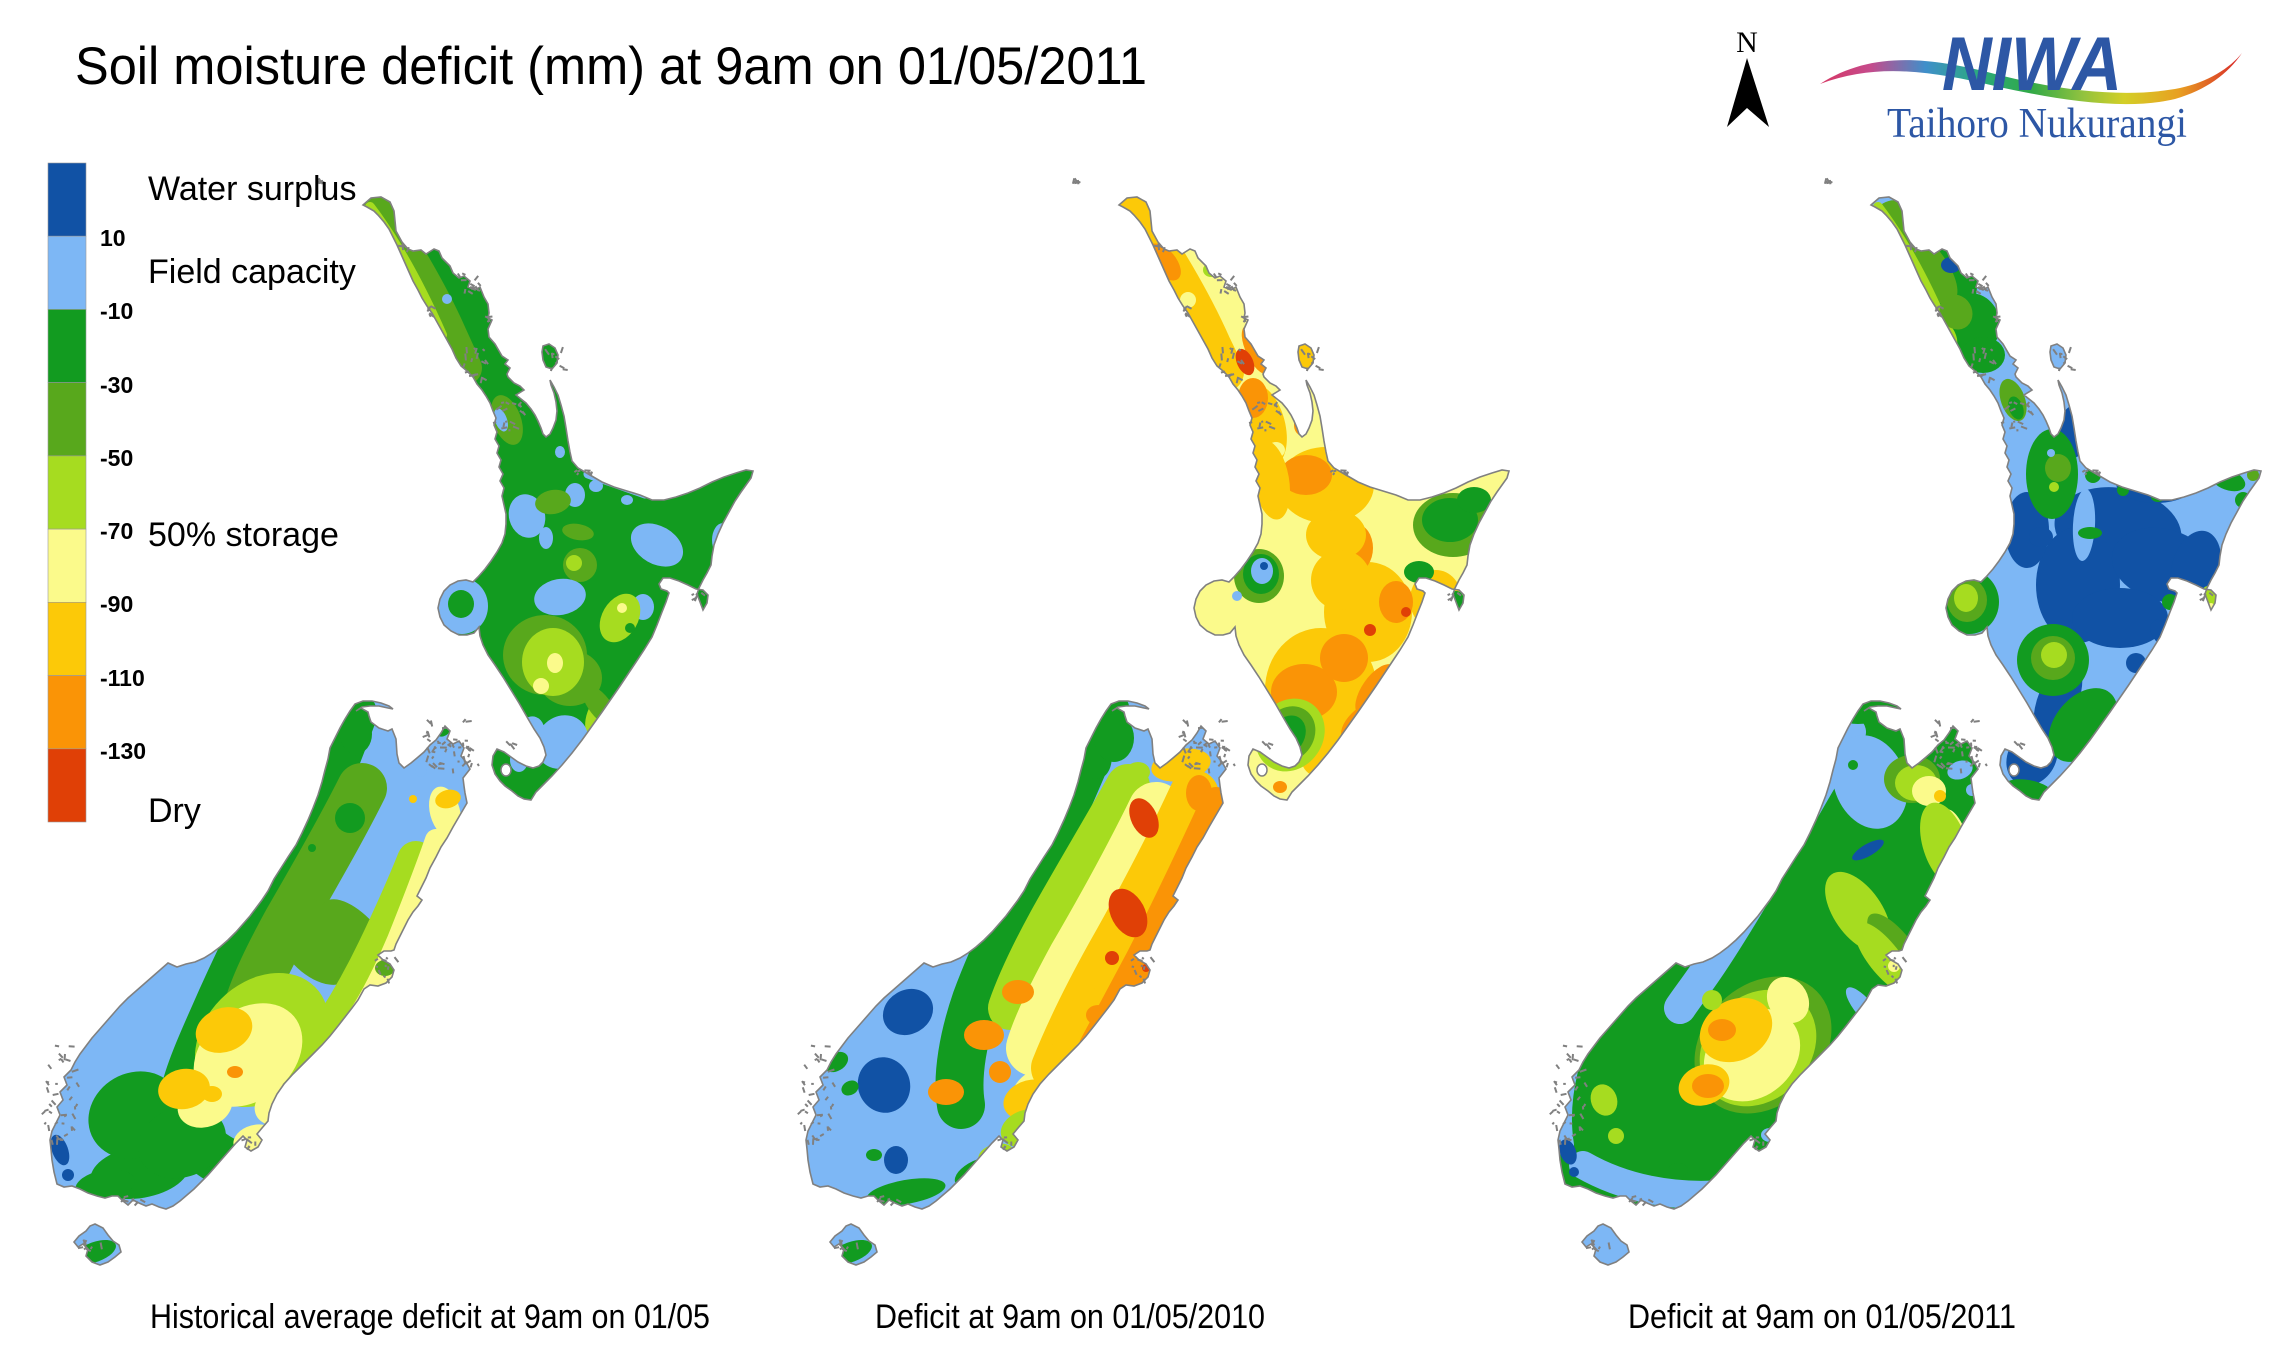 The height and width of the screenshot is (1350, 2280). Describe the element at coordinates (116, 385) in the screenshot. I see `svg-text: -30` at that location.